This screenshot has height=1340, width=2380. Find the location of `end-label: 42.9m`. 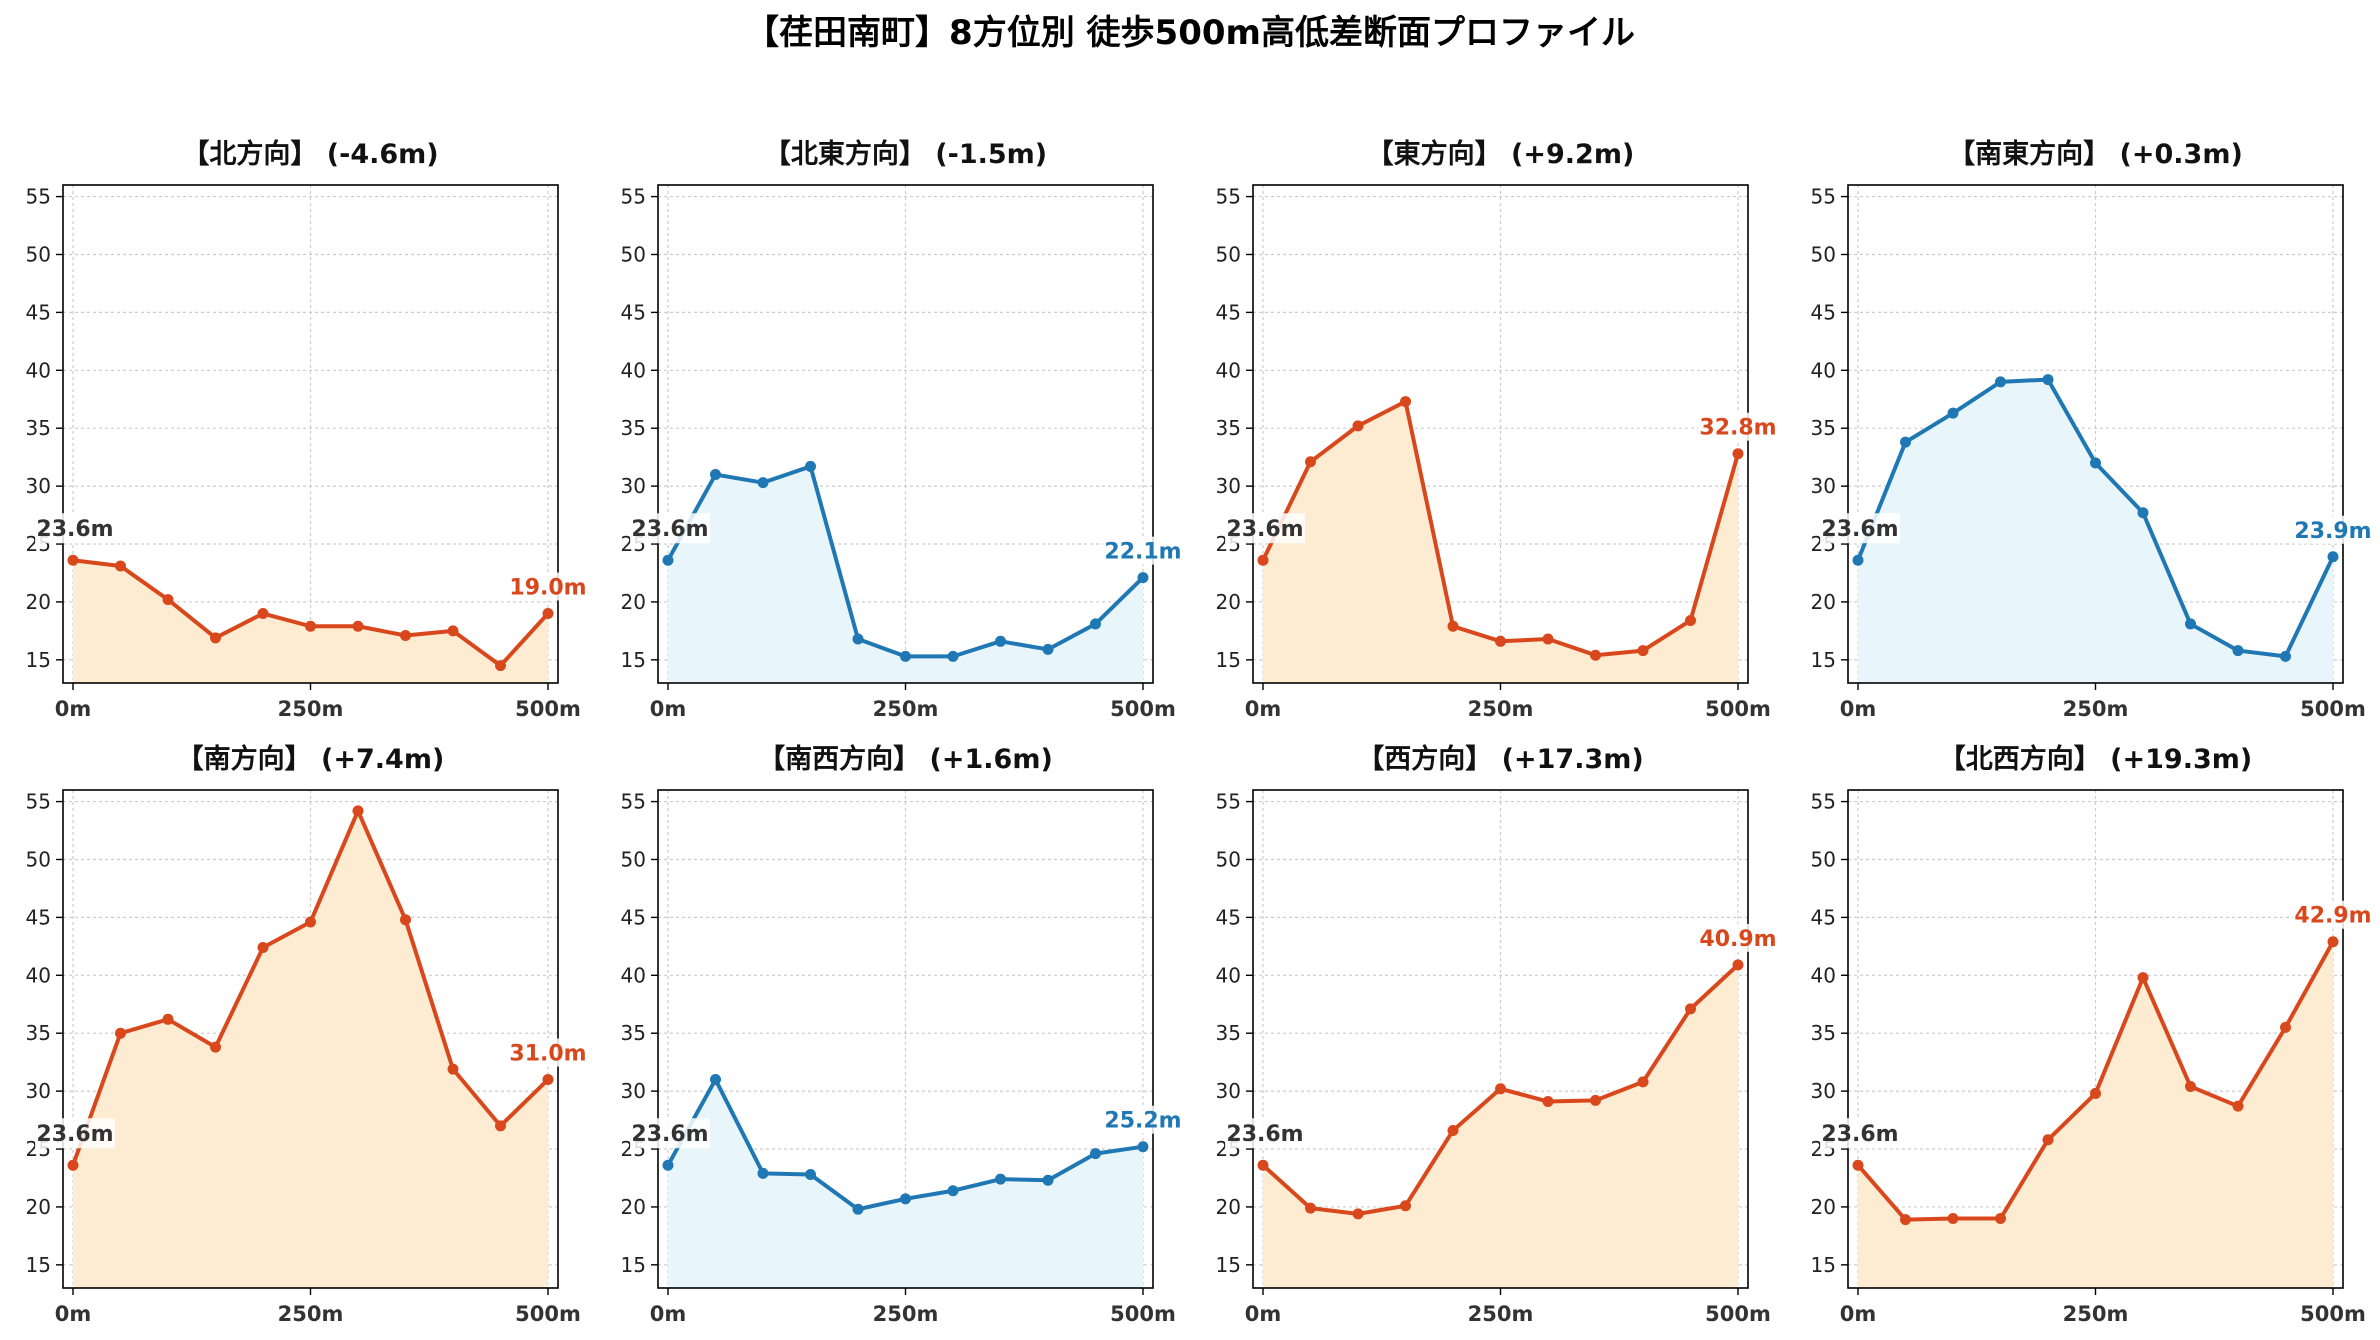

end-label: 42.9m is located at coordinates (2332, 916).